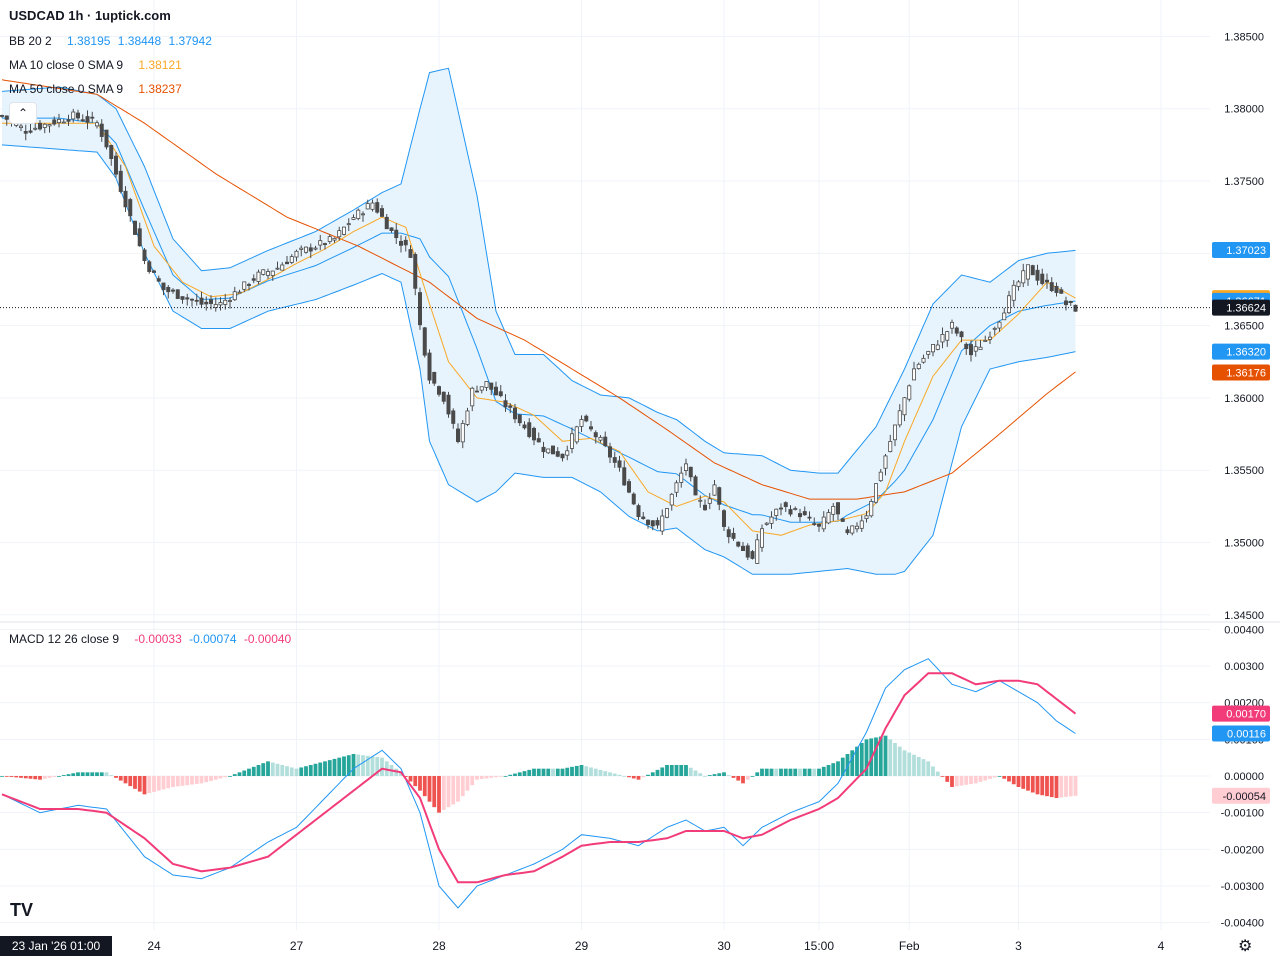 The height and width of the screenshot is (965, 1280). I want to click on bb-legend: BB 20 2 1.38195 1.38448 1.37942, so click(112, 41).